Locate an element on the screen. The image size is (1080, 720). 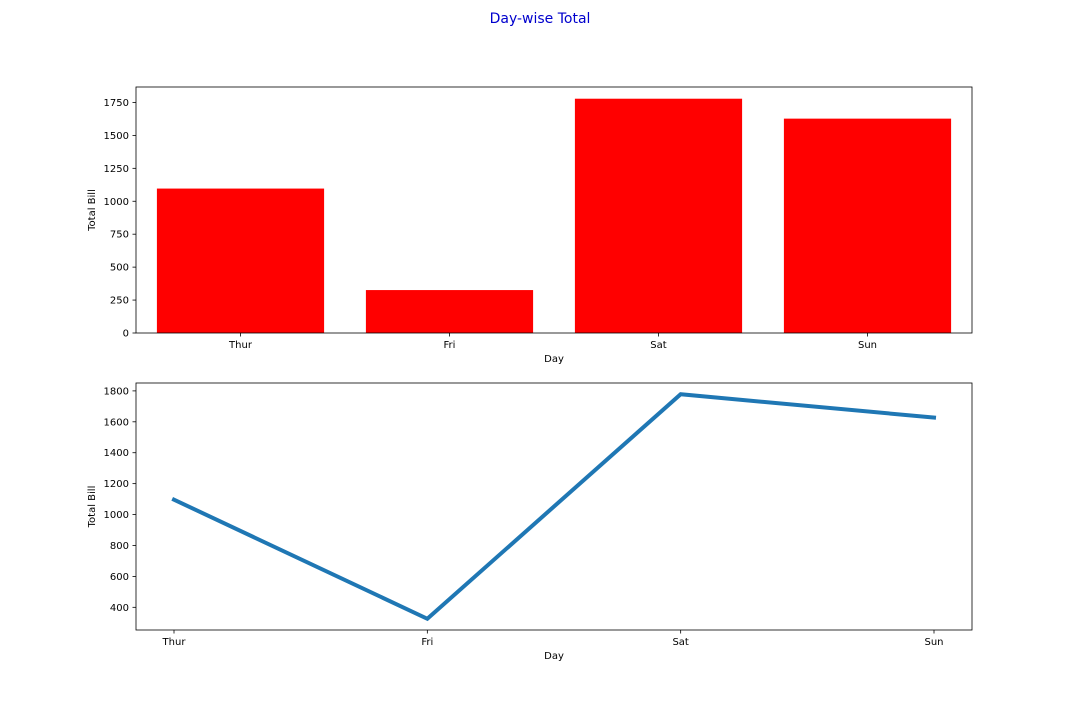
y-tick-label: 800 is located at coordinates (119, 546).